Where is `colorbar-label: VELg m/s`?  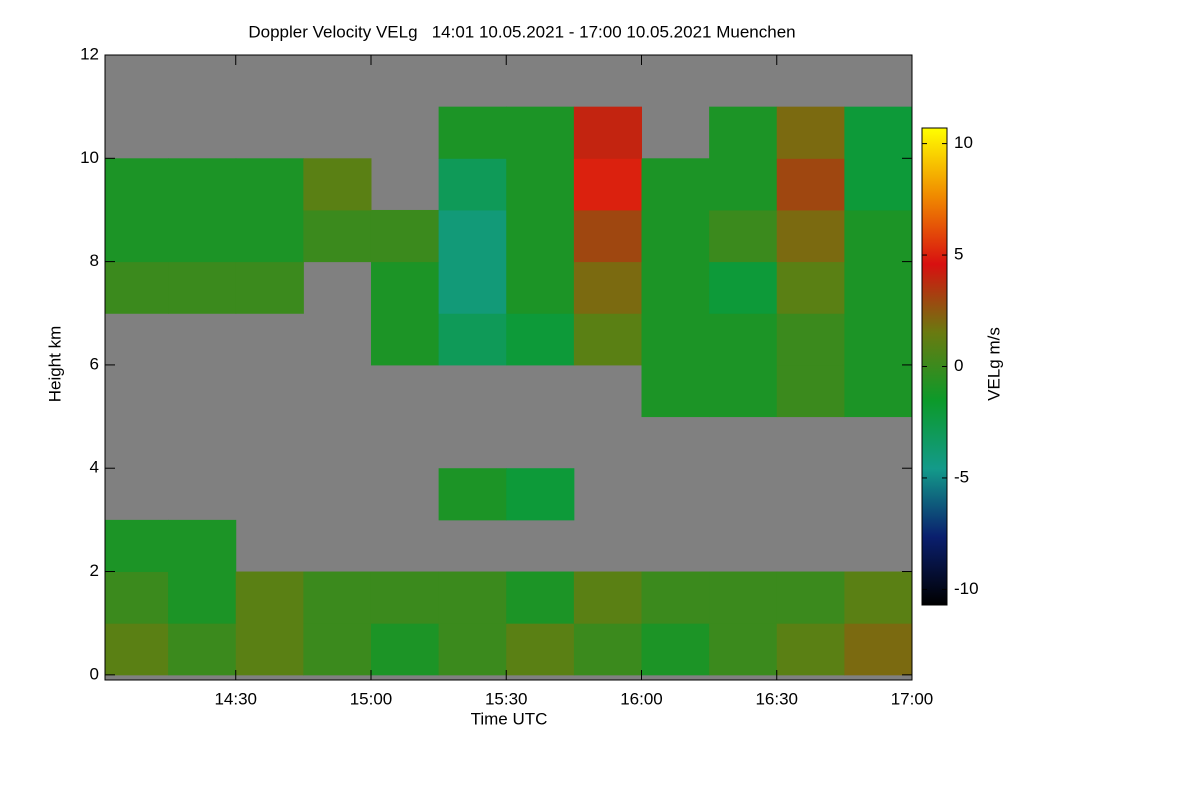 colorbar-label: VELg m/s is located at coordinates (993, 364).